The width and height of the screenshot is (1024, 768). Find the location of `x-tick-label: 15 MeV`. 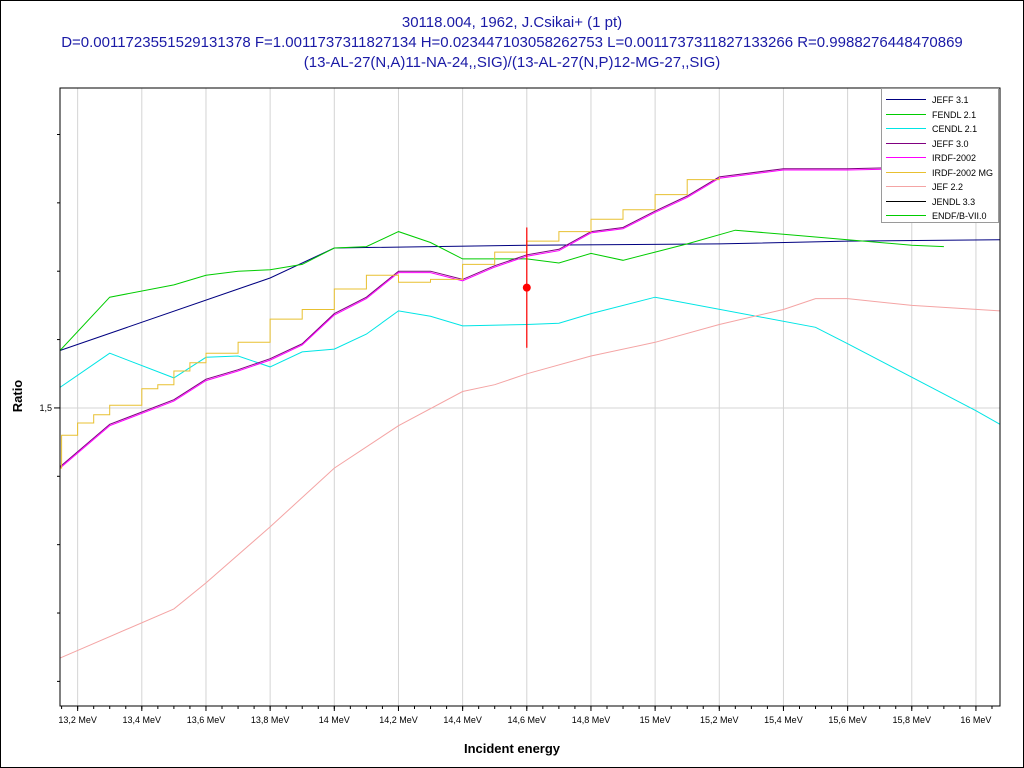

x-tick-label: 15 MeV is located at coordinates (655, 720).